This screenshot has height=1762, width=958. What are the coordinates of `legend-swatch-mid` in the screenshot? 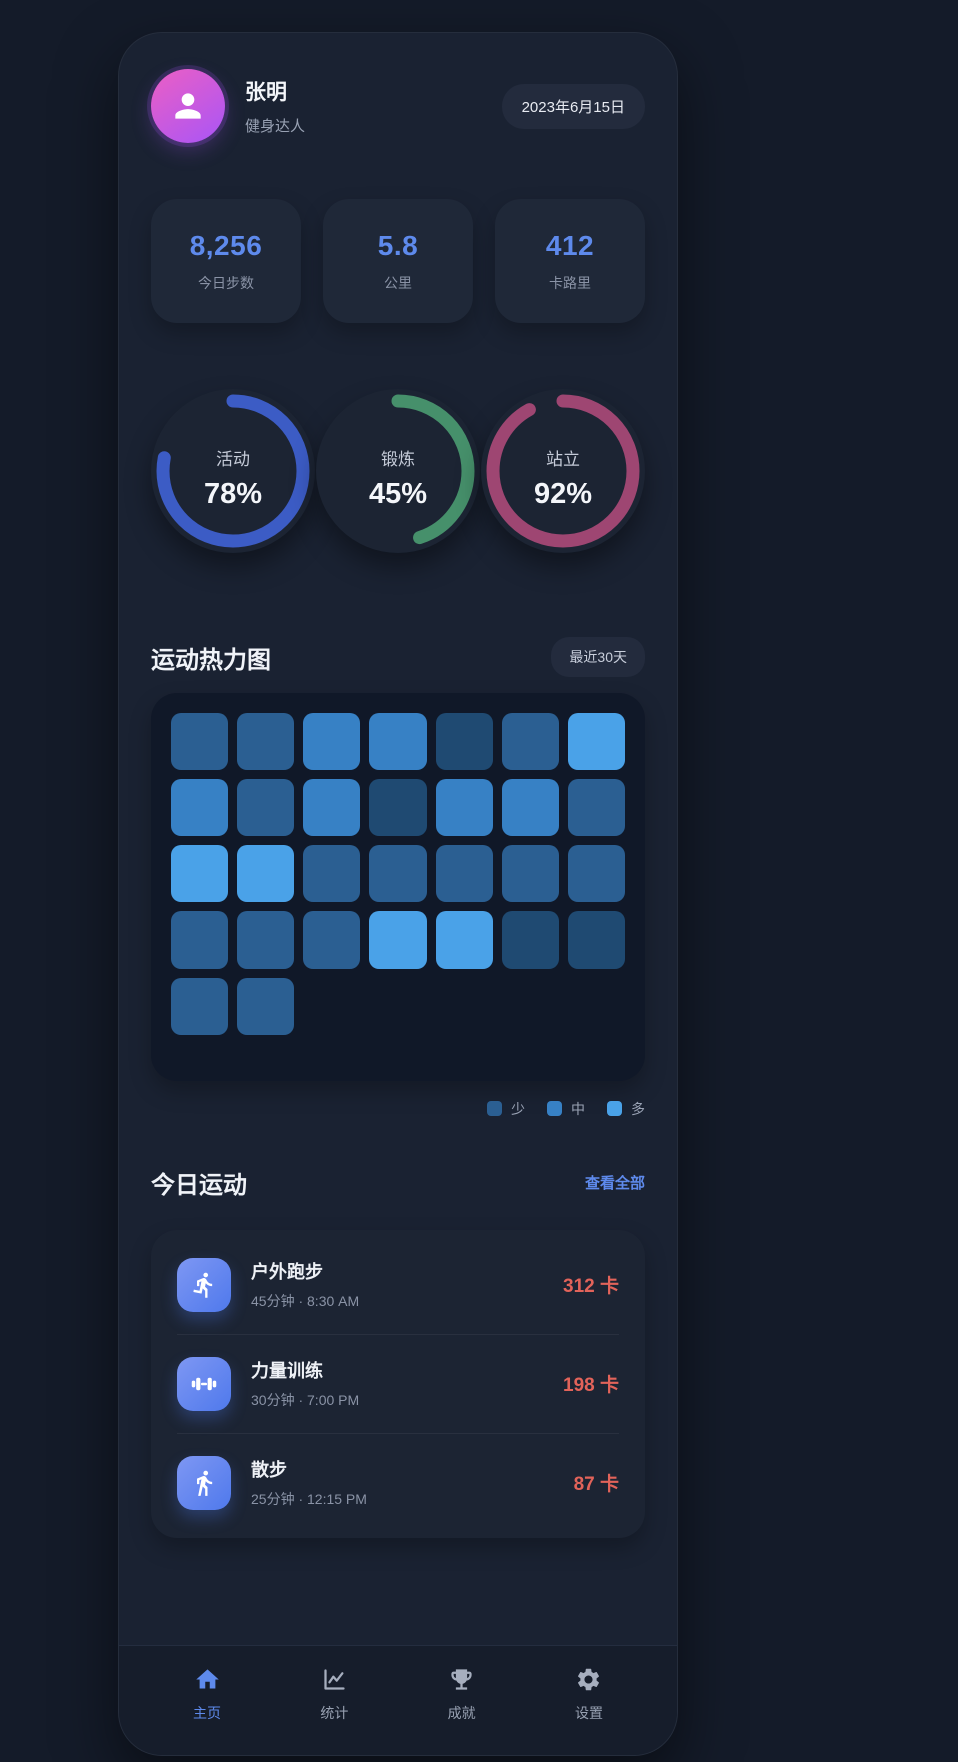 It's located at (554, 1109).